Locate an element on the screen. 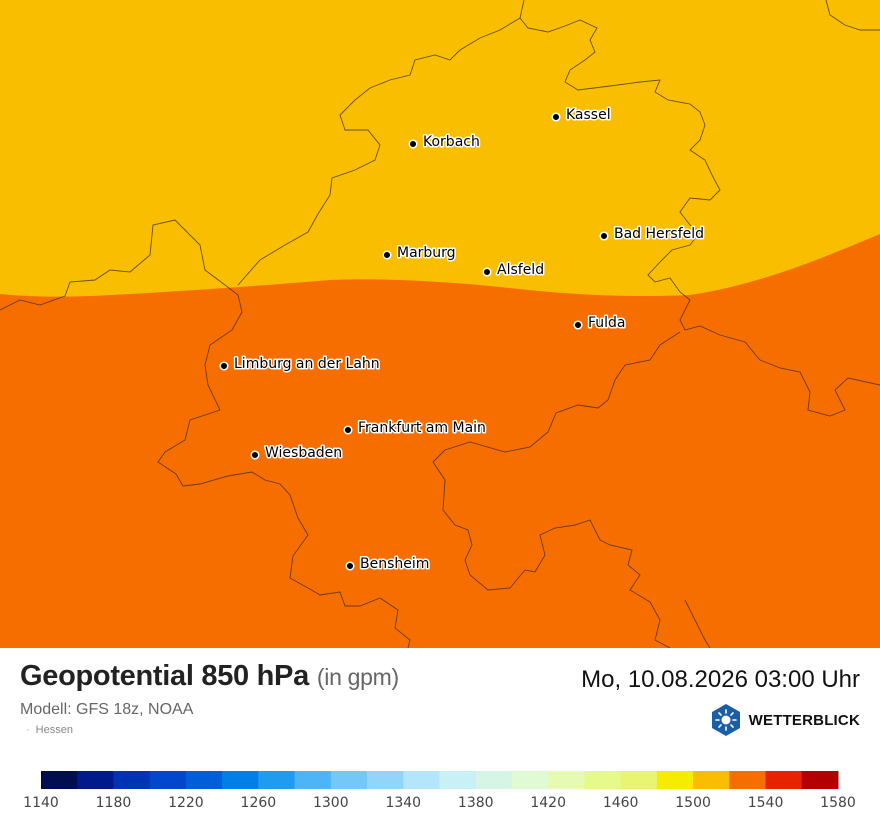 The image size is (880, 830). legend-tick-label: 1580 is located at coordinates (838, 803).